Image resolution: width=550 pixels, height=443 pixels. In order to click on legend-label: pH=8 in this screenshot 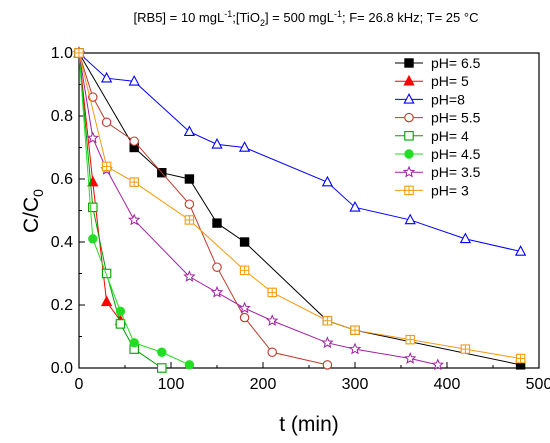, I will do `click(448, 99)`.